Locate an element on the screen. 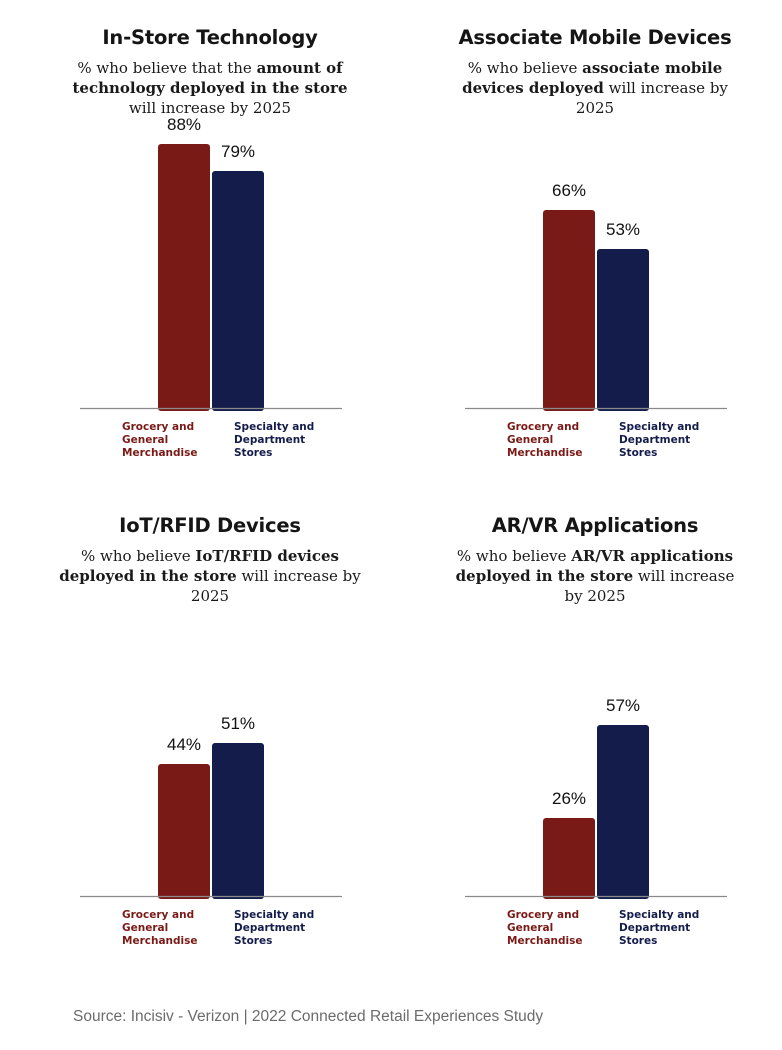 This screenshot has height=1050, width=782. subtitle-emphasis: IoT/RFID devices deployed in the store is located at coordinates (199, 566).